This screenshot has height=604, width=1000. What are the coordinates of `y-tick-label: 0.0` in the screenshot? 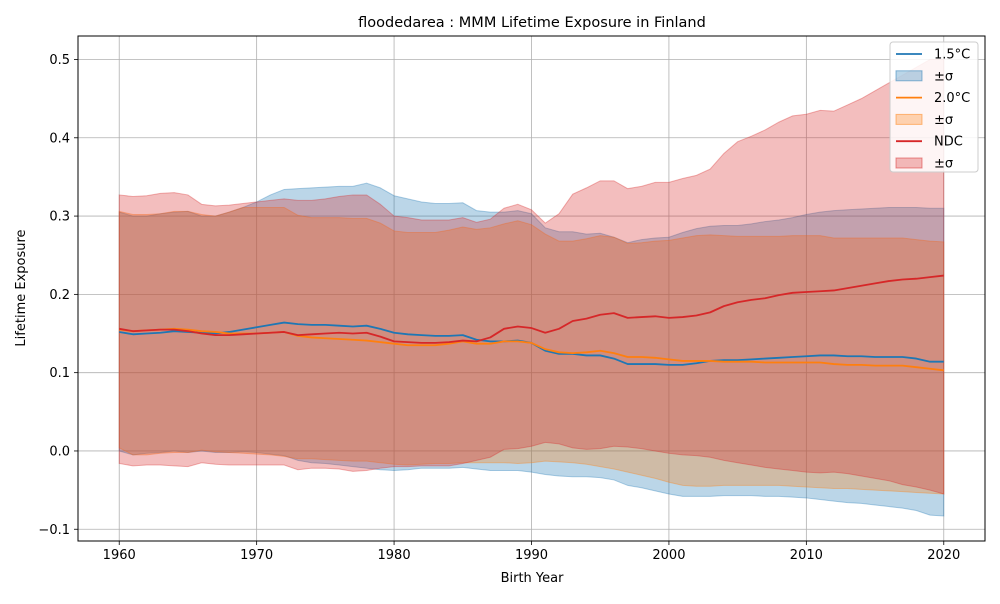 It's located at (59, 451).